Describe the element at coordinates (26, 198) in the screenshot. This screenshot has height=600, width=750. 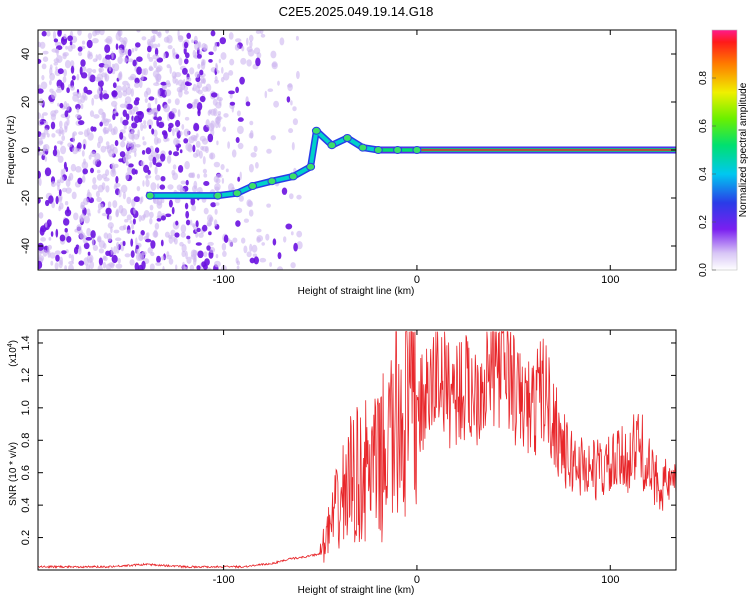
I see `y-tick-label: -20` at that location.